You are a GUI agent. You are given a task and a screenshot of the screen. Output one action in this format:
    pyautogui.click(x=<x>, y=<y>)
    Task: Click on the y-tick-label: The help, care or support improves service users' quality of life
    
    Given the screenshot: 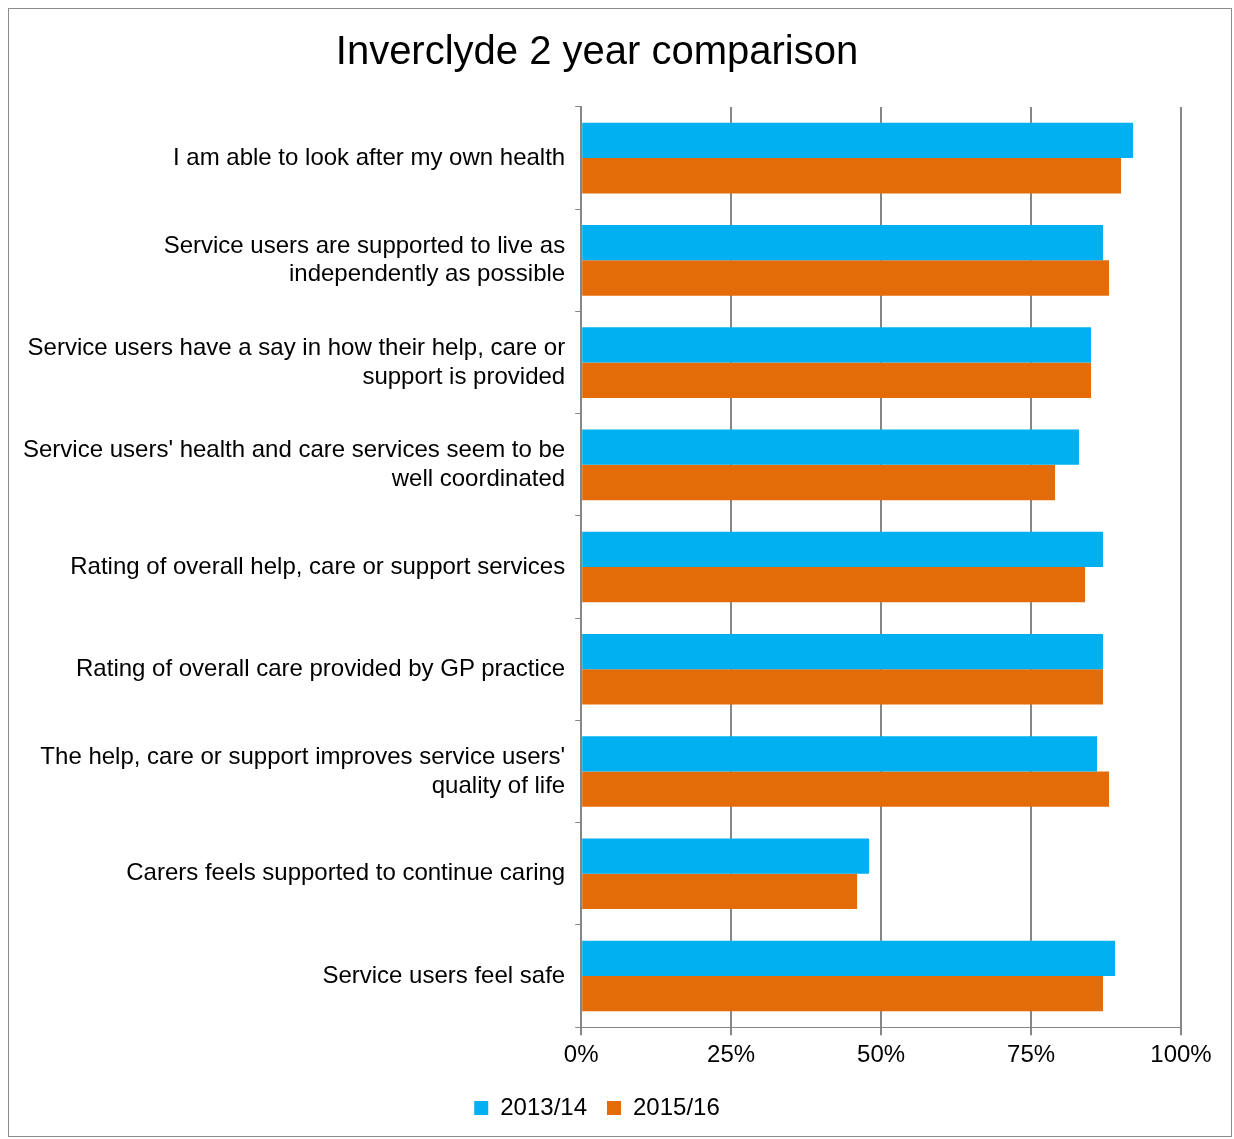 What is the action you would take?
    pyautogui.click(x=303, y=769)
    